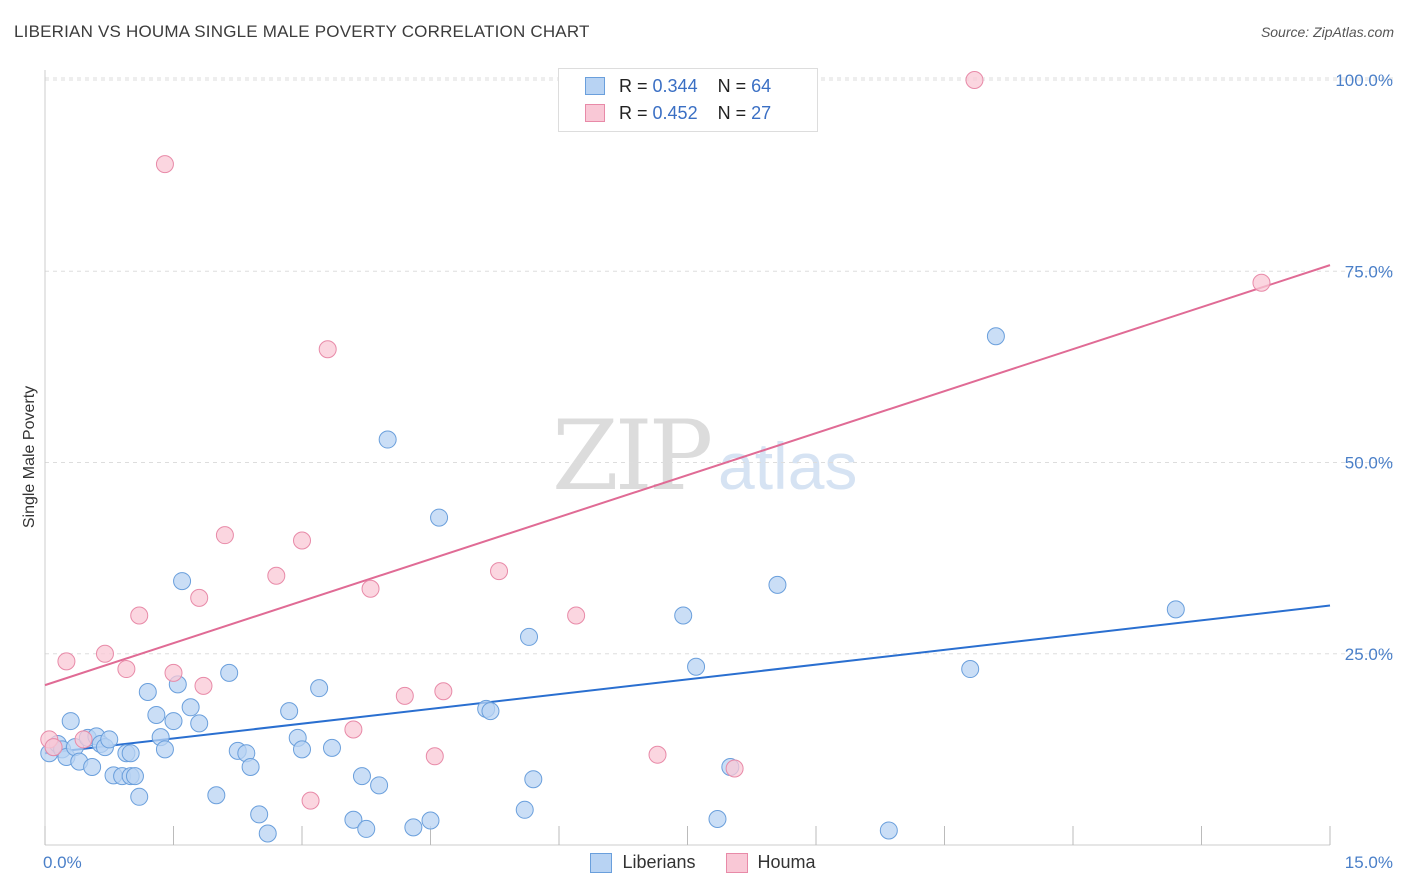 This screenshot has height=892, width=1406. I want to click on legend-row-liberians: R = 0.344 N = 64, so click(678, 86).